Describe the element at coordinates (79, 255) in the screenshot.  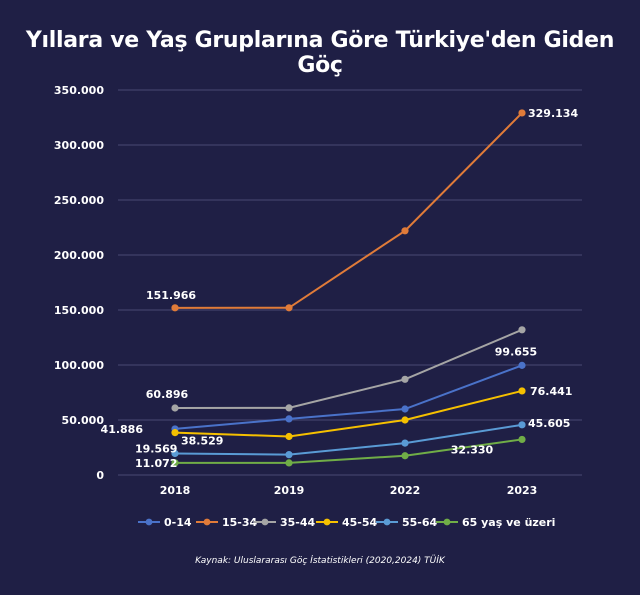
I see `y-tick-label: 200.000` at that location.